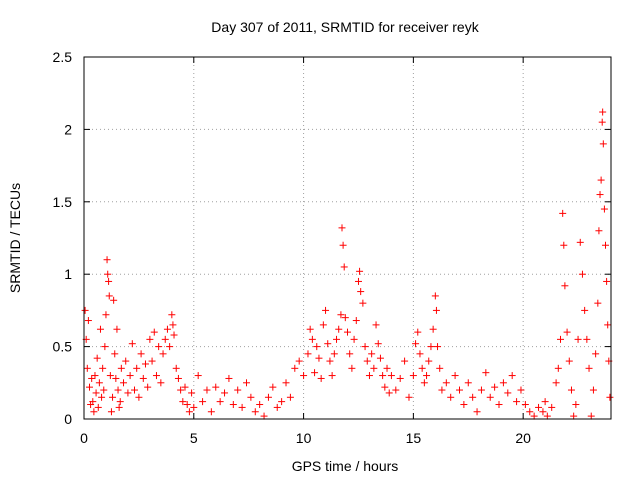 The image size is (640, 480). What do you see at coordinates (15, 238) in the screenshot?
I see `y-axis-label: SRMTID / TECUs` at bounding box center [15, 238].